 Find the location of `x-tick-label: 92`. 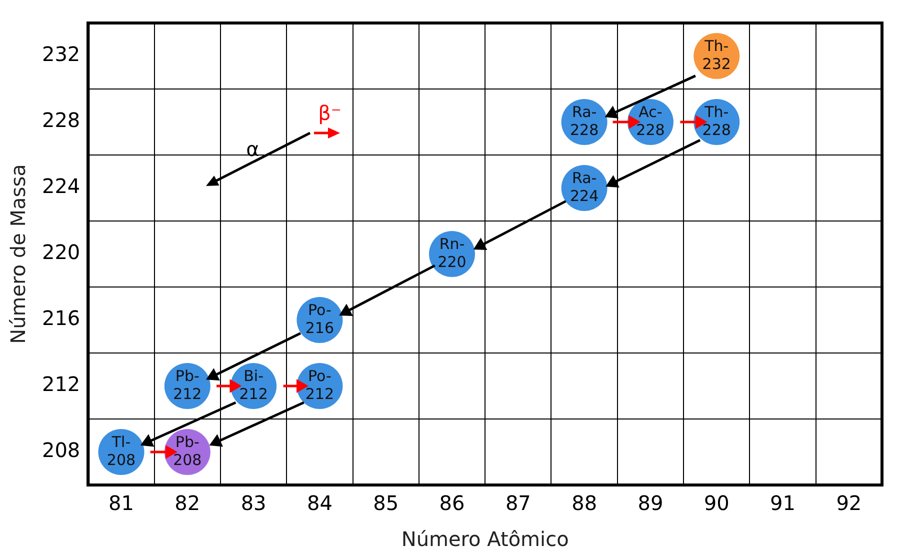

x-tick-label: 92 is located at coordinates (849, 503).